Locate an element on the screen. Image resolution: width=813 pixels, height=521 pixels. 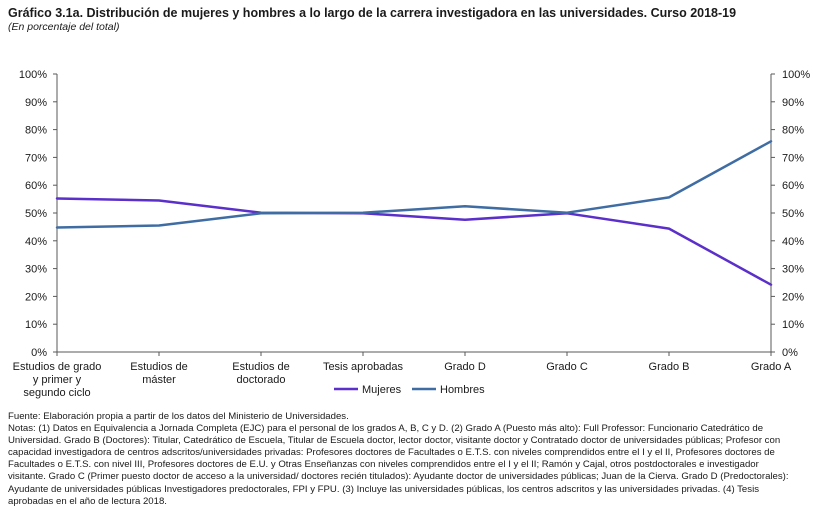
x-tick-label: Grado C is located at coordinates (567, 367).